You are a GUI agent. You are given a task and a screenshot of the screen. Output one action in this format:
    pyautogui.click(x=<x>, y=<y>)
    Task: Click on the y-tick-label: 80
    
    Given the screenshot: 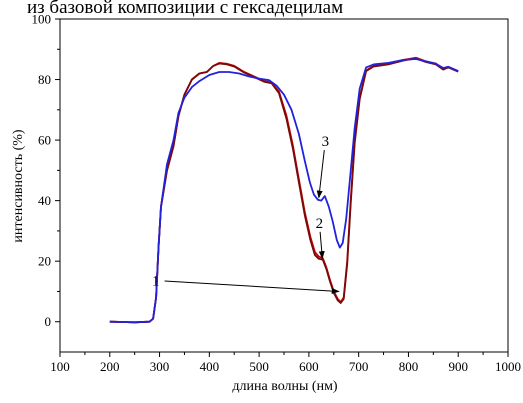 What is the action you would take?
    pyautogui.click(x=44, y=79)
    